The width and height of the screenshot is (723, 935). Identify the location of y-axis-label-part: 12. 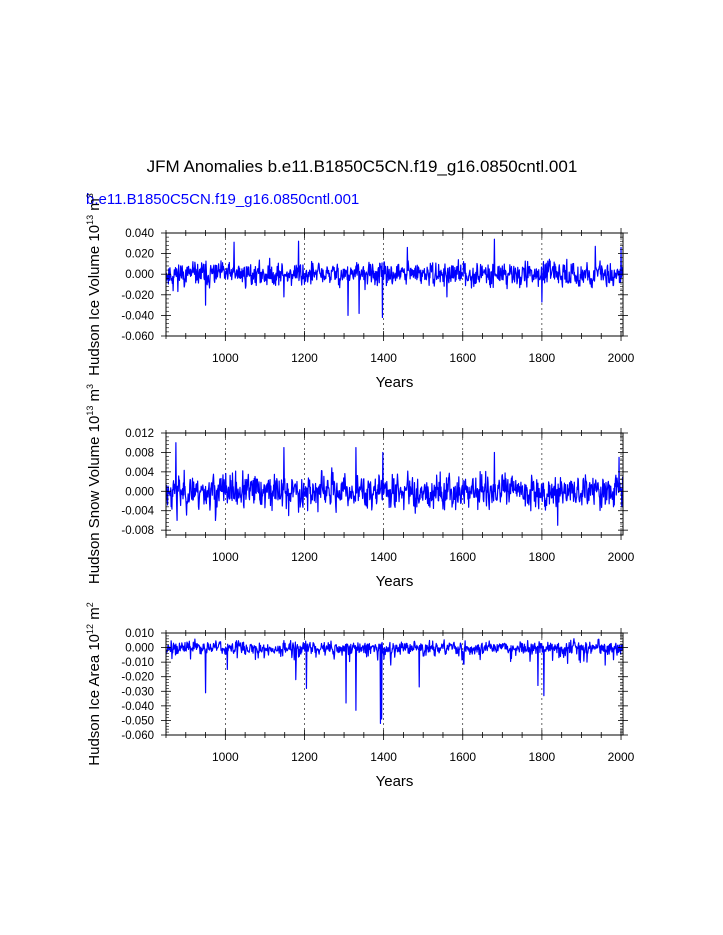
(90, 629).